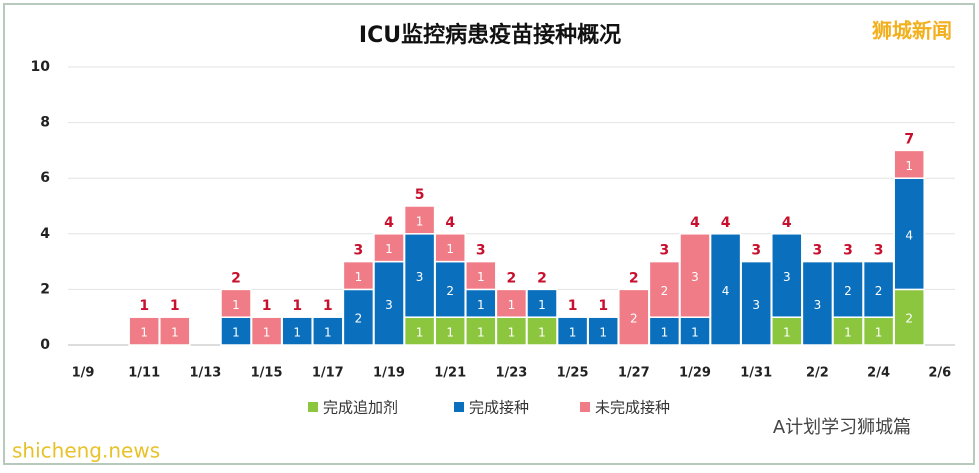 The width and height of the screenshot is (979, 473). Describe the element at coordinates (511, 373) in the screenshot. I see `x-tick-label: 1/23` at that location.